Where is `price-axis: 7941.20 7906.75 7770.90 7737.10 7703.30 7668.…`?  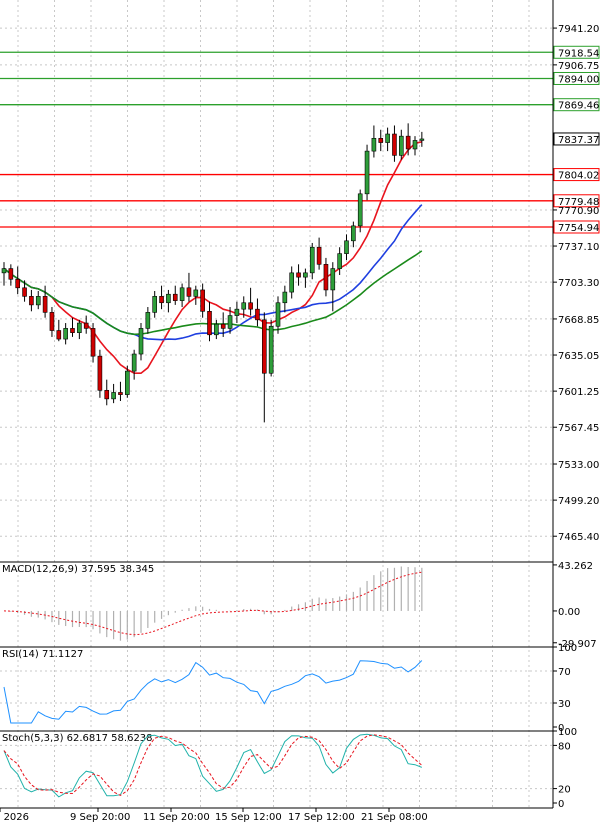 price-axis: 7941.20 7906.75 7770.90 7737.10 7703.30 7668.… is located at coordinates (576, 404).